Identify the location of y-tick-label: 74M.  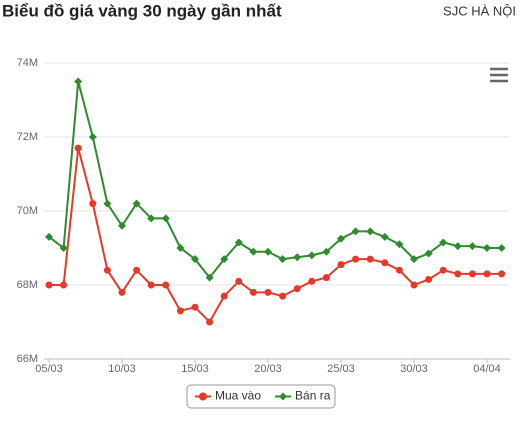
(27, 63).